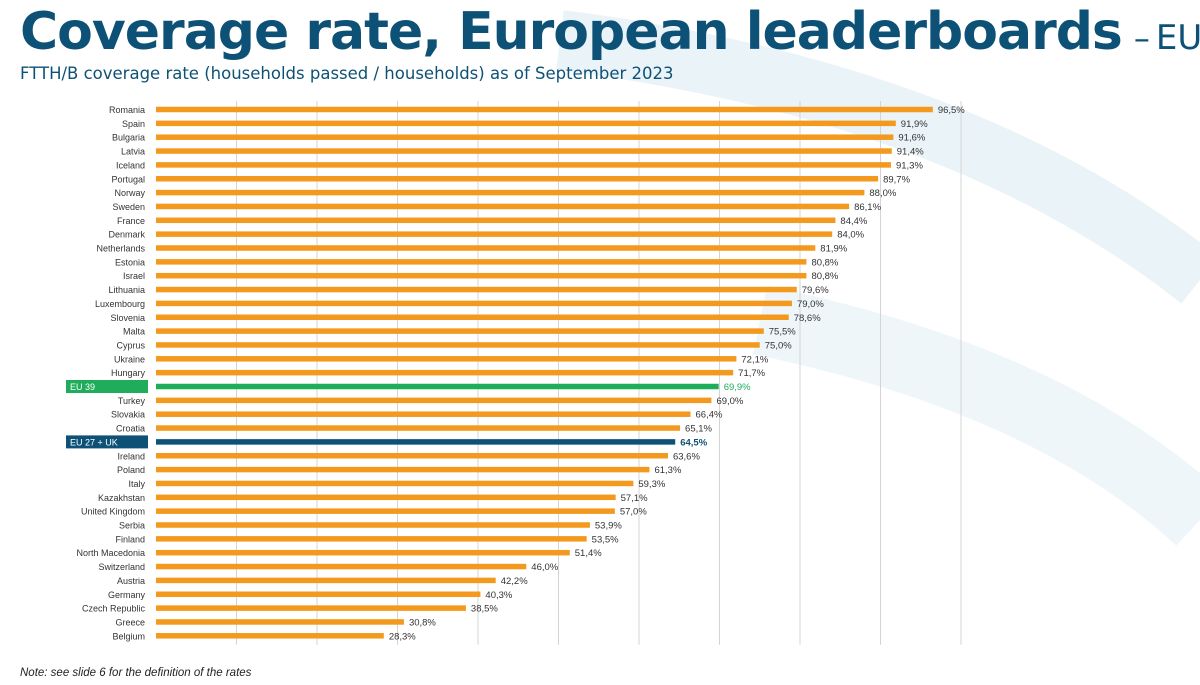 The width and height of the screenshot is (1200, 685). I want to click on title-main: Coverage rate, European leaderboards, so click(571, 32).